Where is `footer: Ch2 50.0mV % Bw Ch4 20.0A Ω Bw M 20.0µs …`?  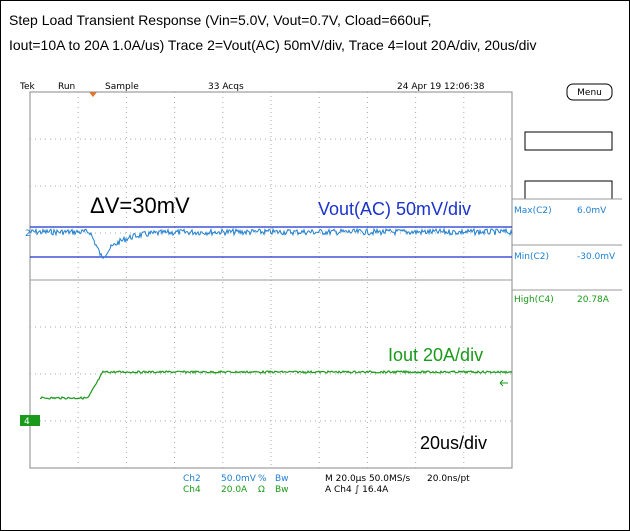
footer: Ch2 50.0mV % Bw Ch4 20.0A Ω Bw M 20.0µs … is located at coordinates (326, 484).